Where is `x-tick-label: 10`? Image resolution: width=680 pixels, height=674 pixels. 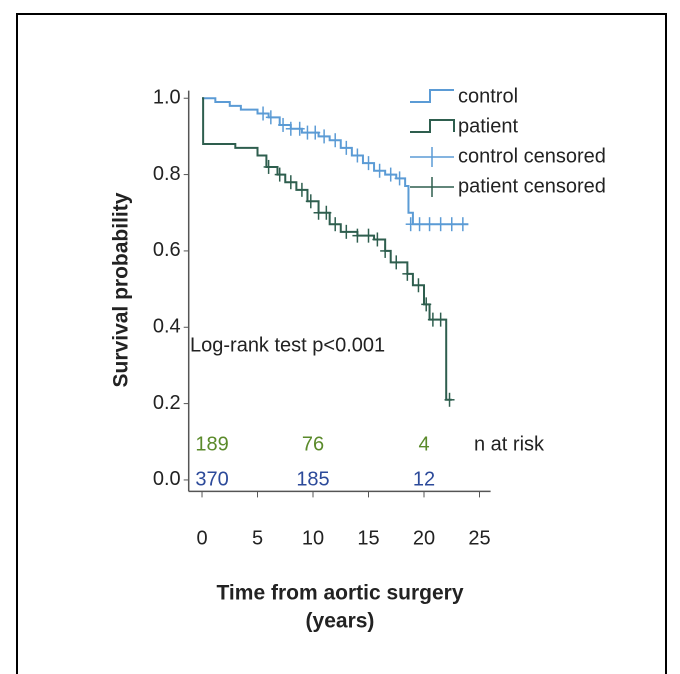 x-tick-label: 10 is located at coordinates (313, 539).